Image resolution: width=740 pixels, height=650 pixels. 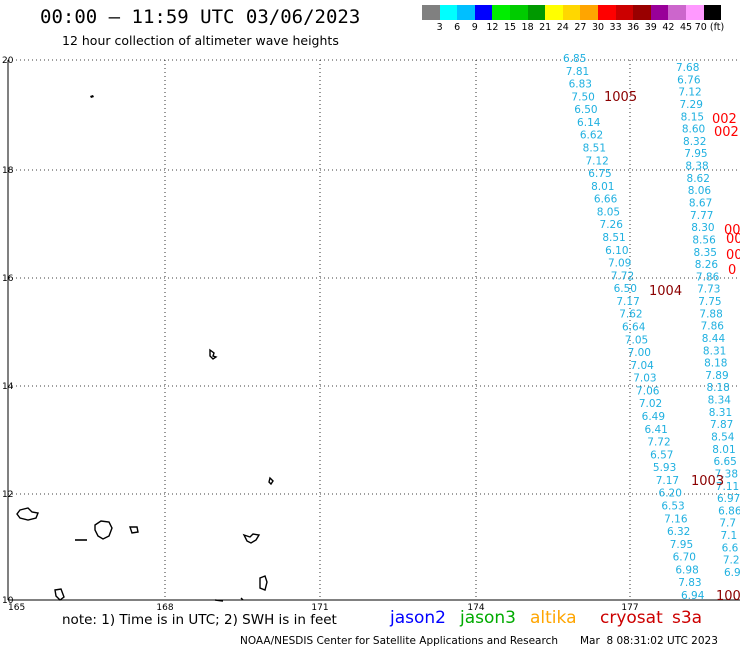 What do you see at coordinates (545, 27) in the screenshot?
I see `color-scale-label: 21` at bounding box center [545, 27].